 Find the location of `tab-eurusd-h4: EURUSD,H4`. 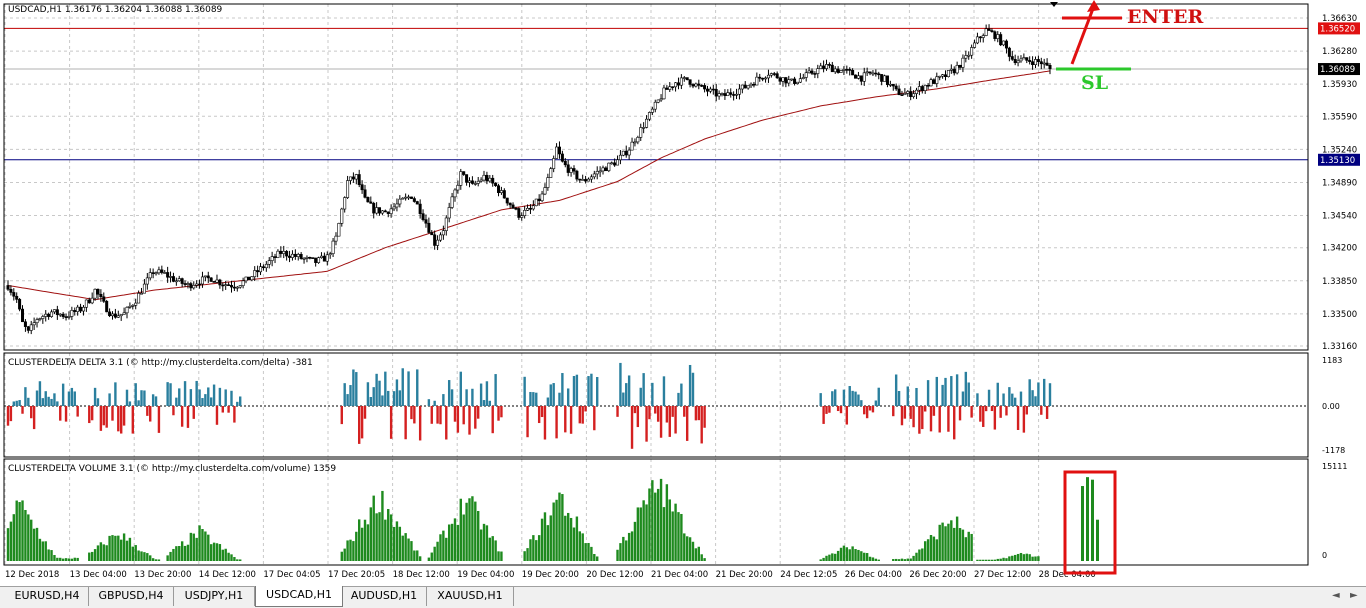

tab-eurusd-h4: EURUSD,H4 is located at coordinates (47, 596).